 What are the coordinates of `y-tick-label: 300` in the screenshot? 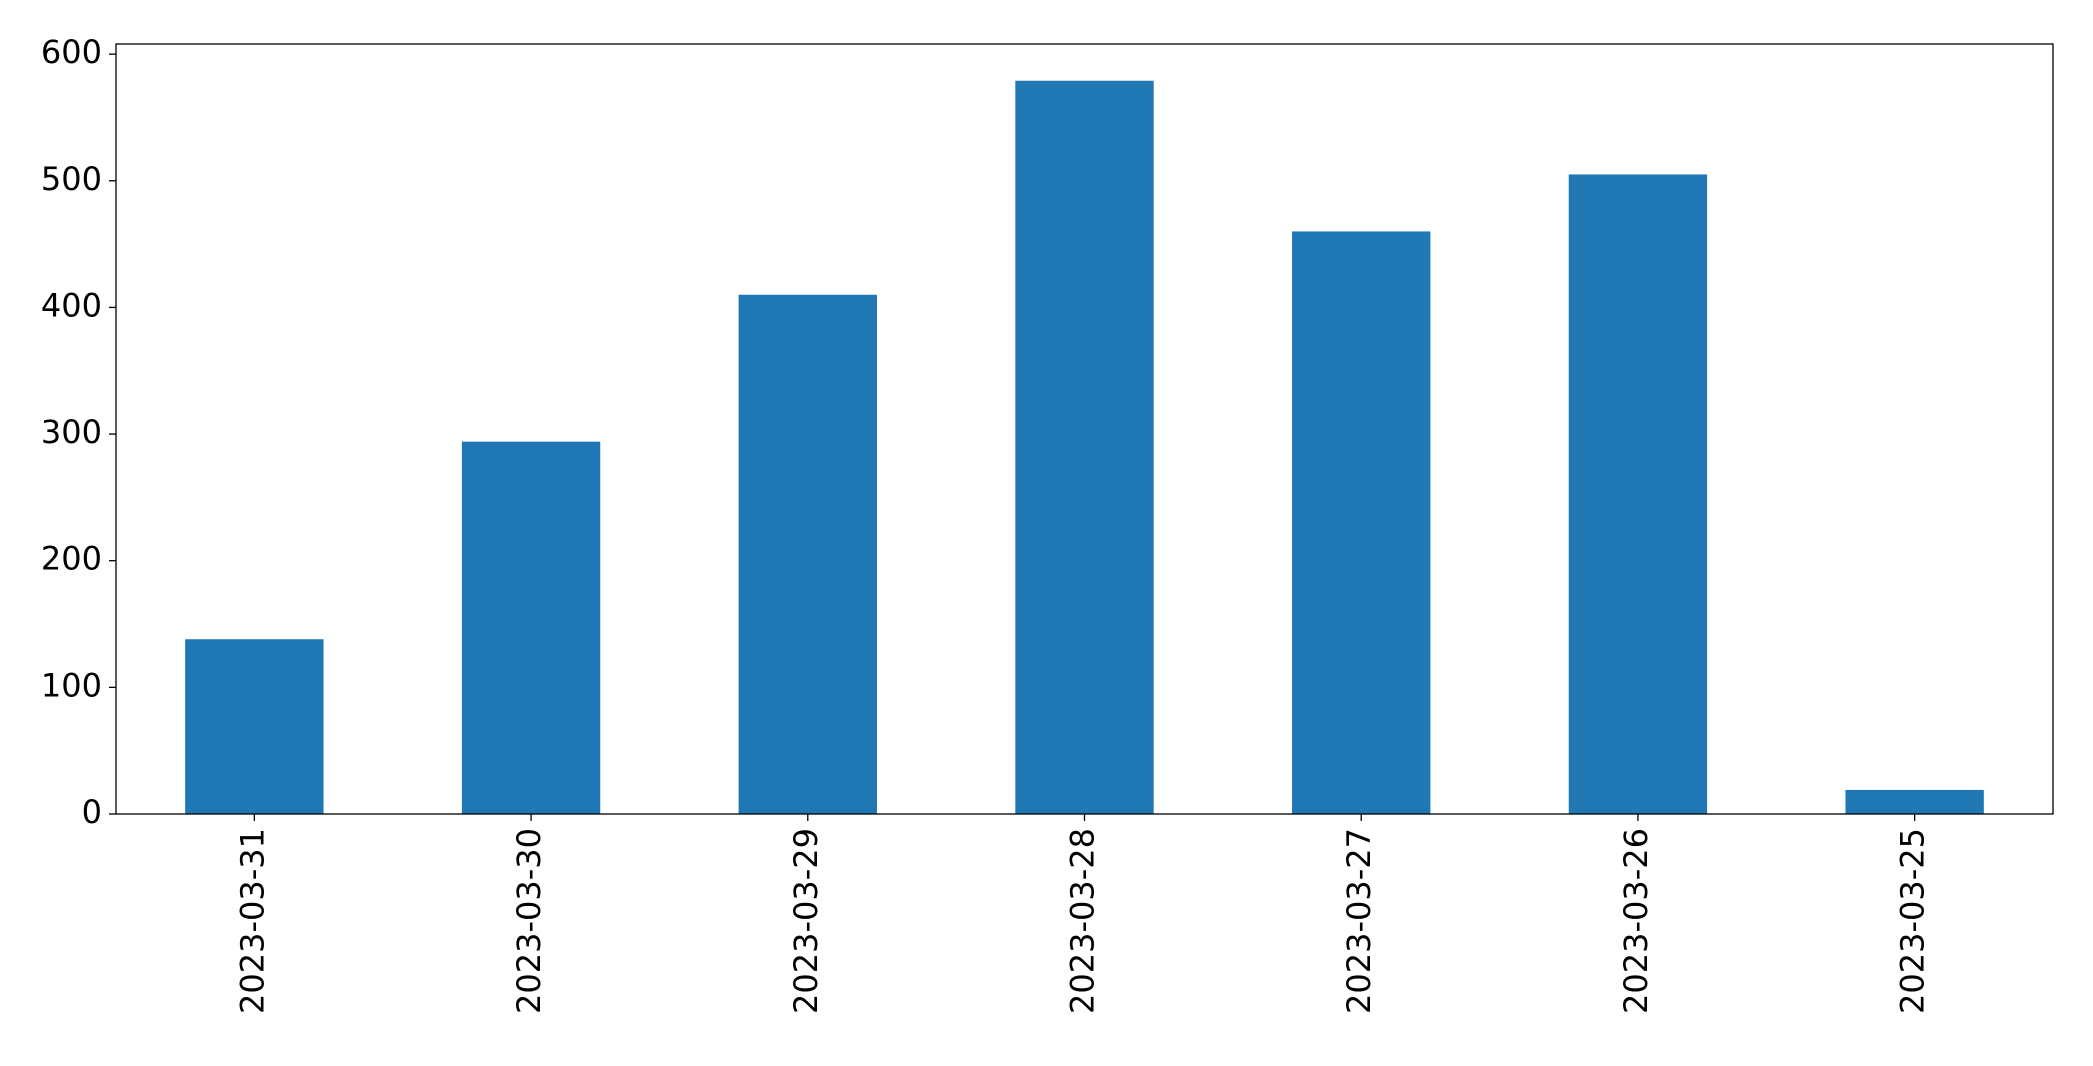 It's located at (71, 432).